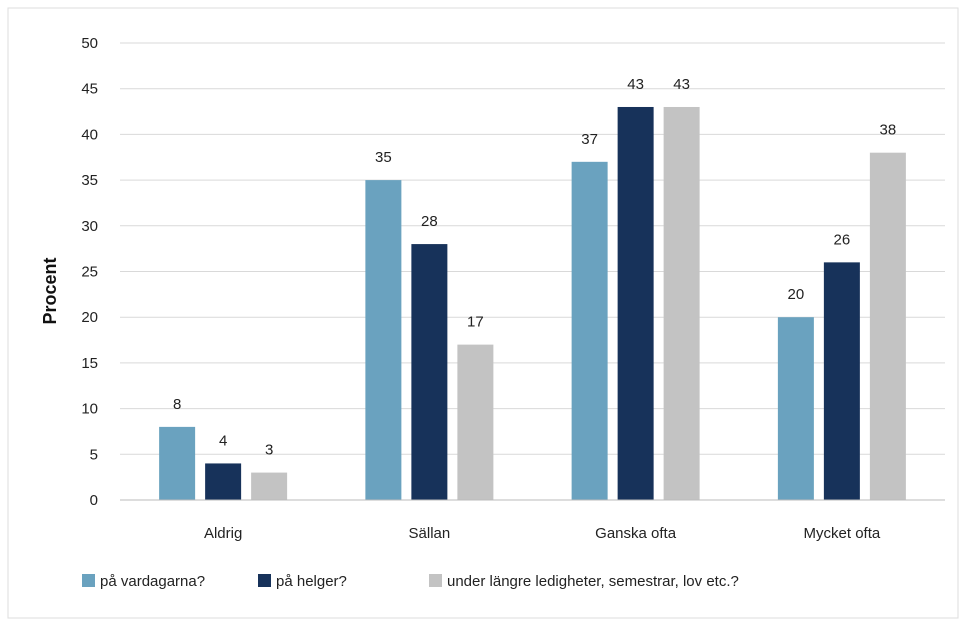 This screenshot has width=966, height=619. Describe the element at coordinates (94, 454) in the screenshot. I see `y-tick-label: 5` at that location.